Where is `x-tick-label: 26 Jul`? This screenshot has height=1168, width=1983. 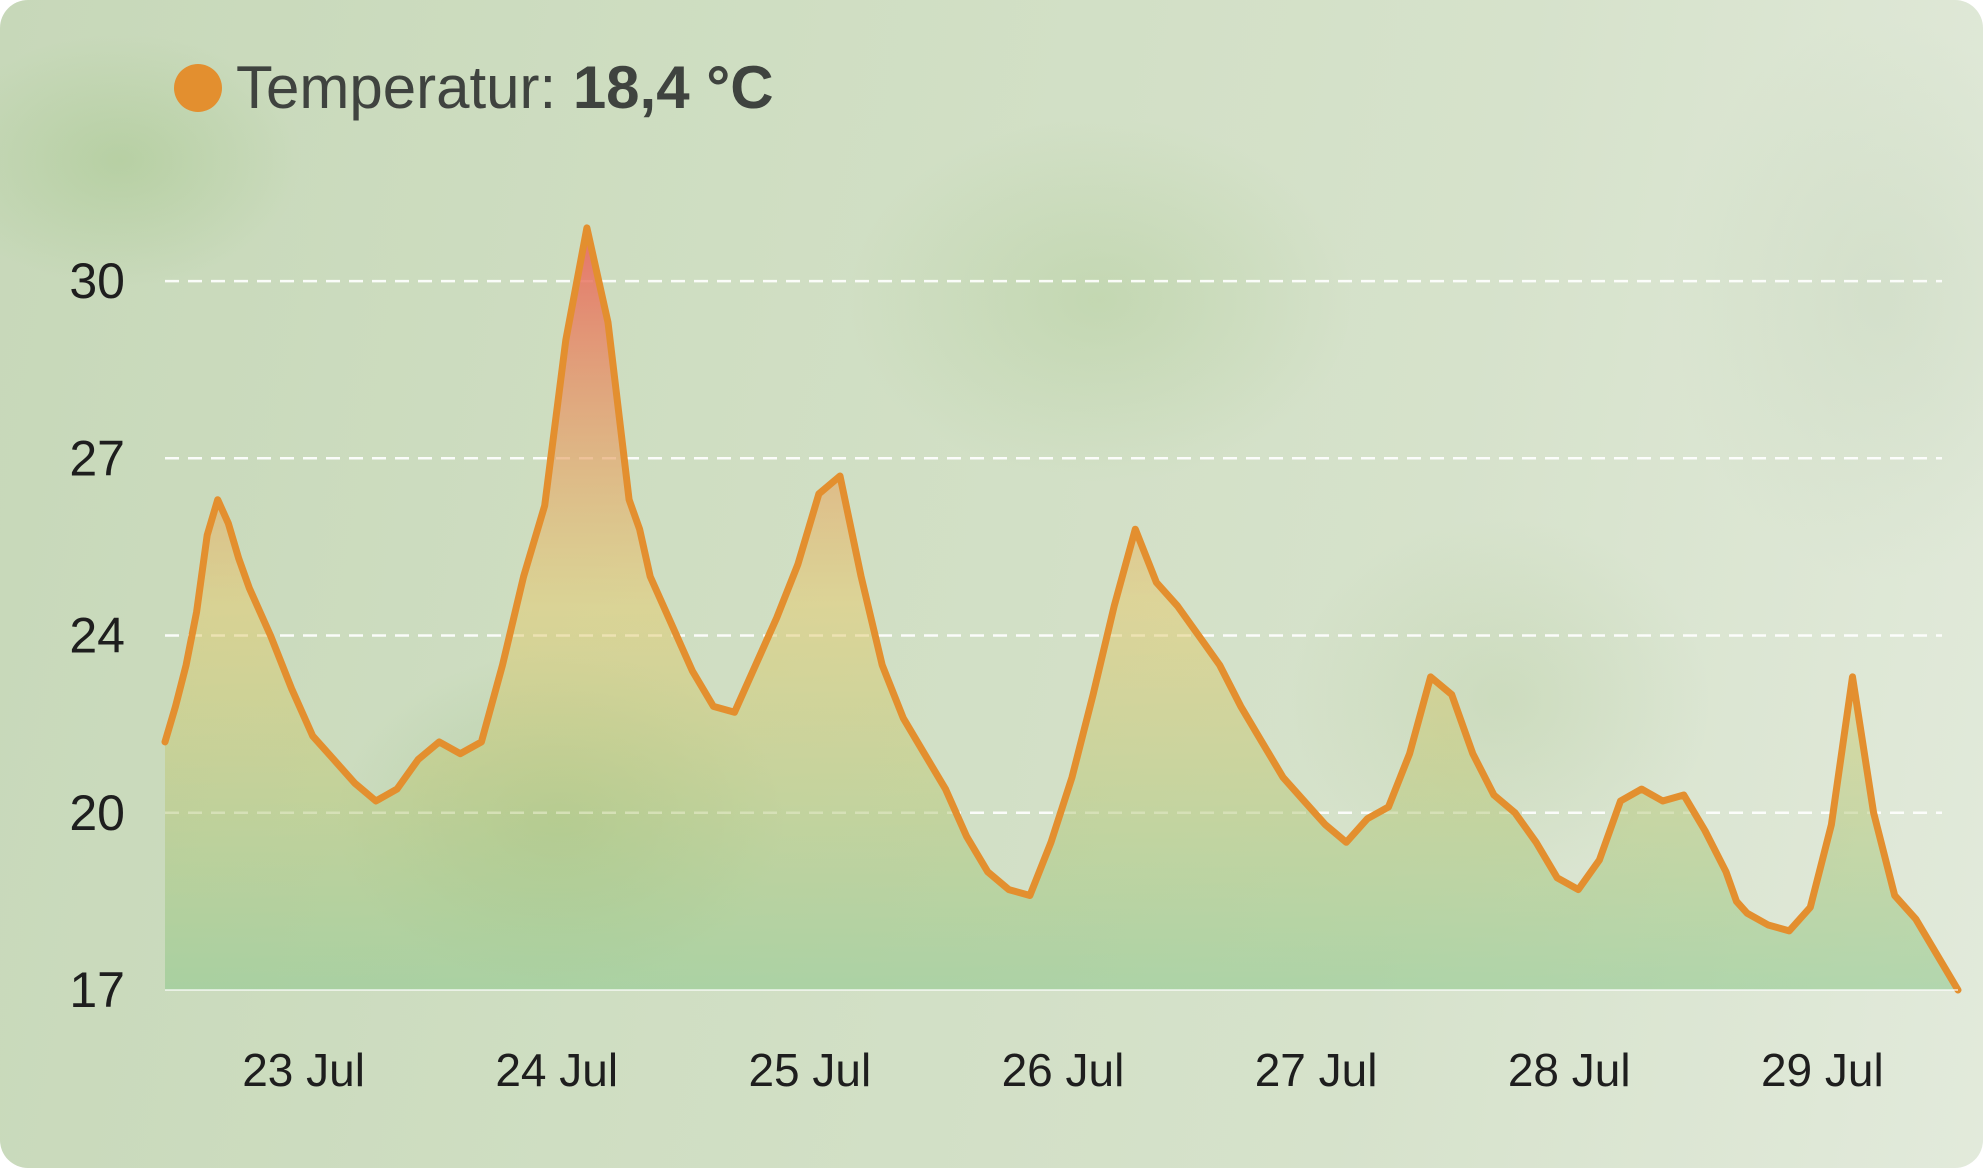 x-tick-label: 26 Jul is located at coordinates (1063, 1070).